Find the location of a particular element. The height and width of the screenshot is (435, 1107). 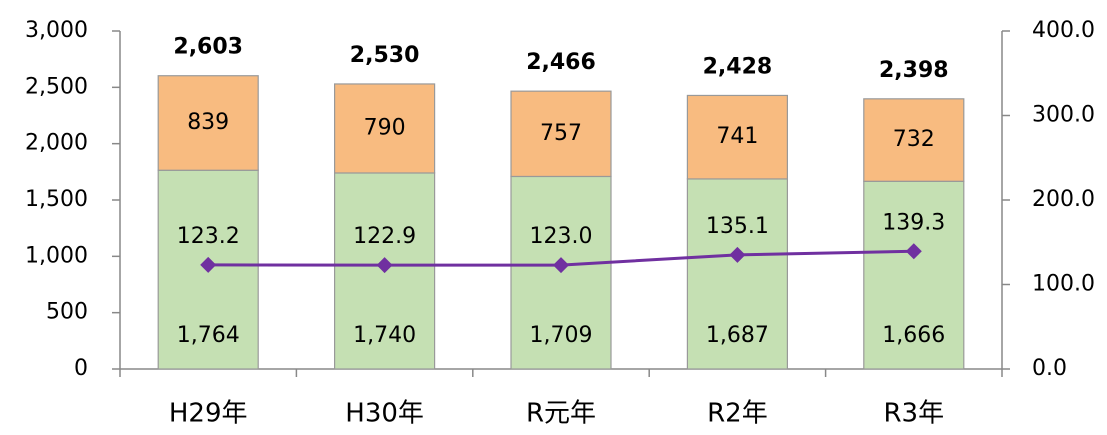

data-label: 123.0 is located at coordinates (561, 236).